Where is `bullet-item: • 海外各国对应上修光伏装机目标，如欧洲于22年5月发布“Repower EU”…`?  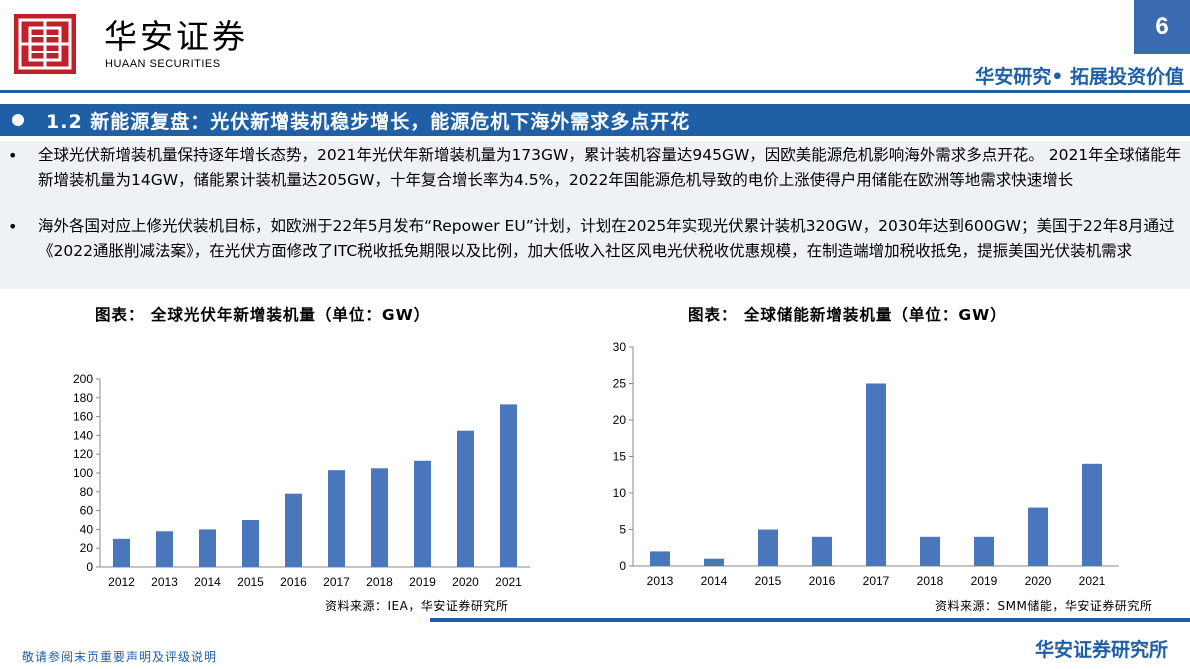
bullet-item: • 海外各国对应上修光伏装机目标，如欧洲于22年5月发布“Repower EU”… is located at coordinates (595, 239).